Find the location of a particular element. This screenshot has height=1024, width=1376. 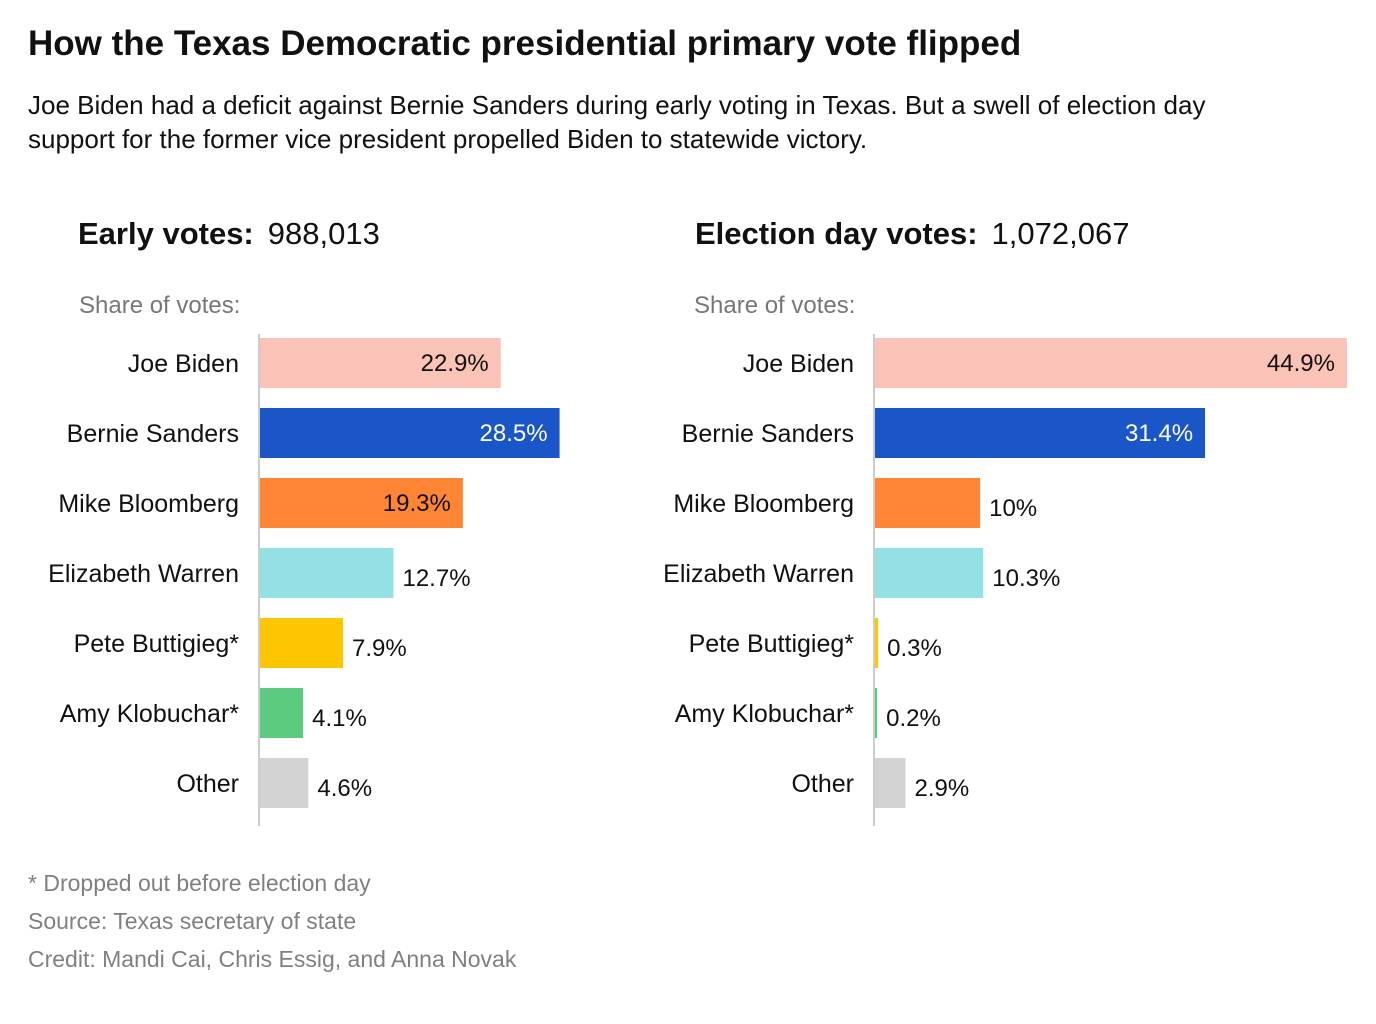

election-day-category-label-bernie-sanders: Bernie Sanders is located at coordinates (768, 434).